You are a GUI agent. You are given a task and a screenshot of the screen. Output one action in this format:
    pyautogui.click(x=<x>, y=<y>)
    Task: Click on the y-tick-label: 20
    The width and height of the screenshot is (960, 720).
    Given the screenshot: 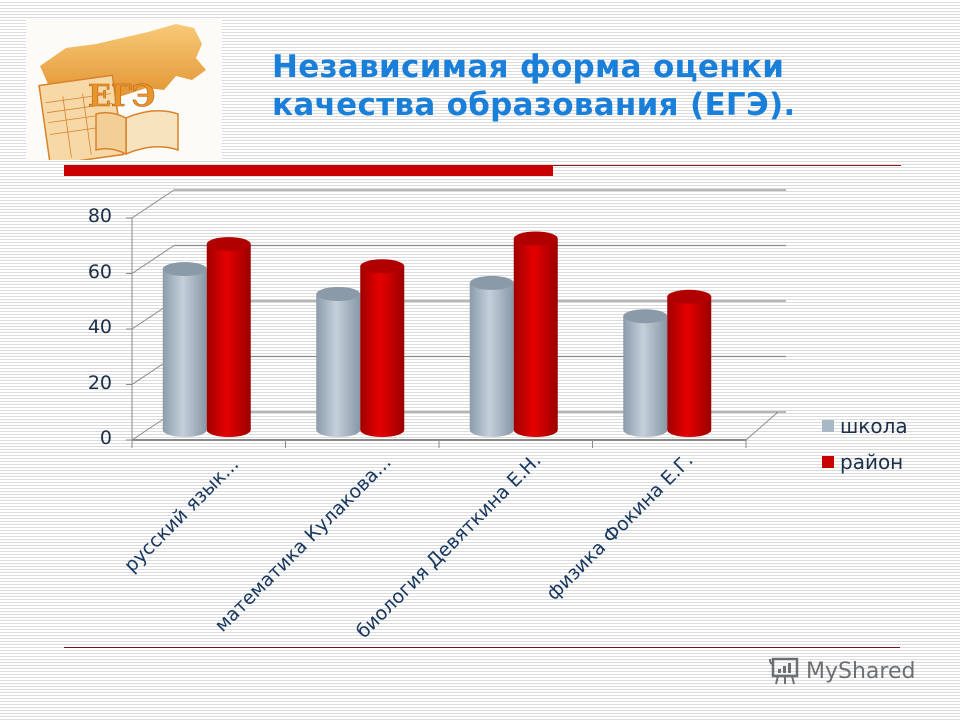 What is the action you would take?
    pyautogui.click(x=99, y=382)
    